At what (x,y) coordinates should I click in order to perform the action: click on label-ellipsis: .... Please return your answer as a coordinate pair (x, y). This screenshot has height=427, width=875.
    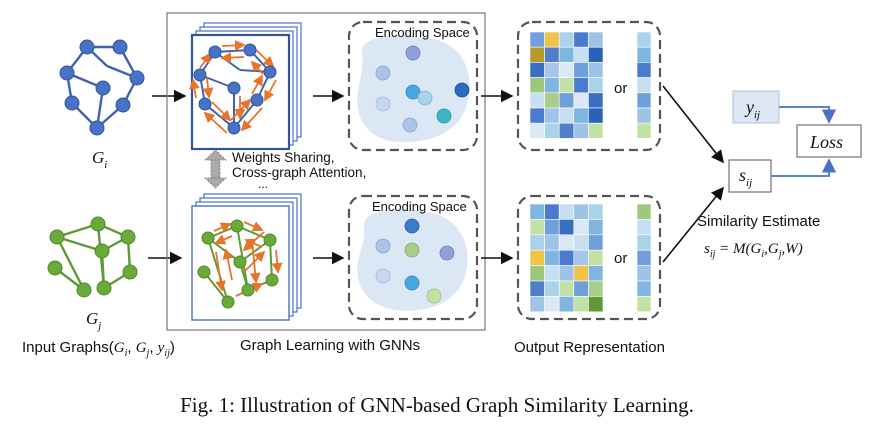
    Looking at the image, I should click on (263, 184).